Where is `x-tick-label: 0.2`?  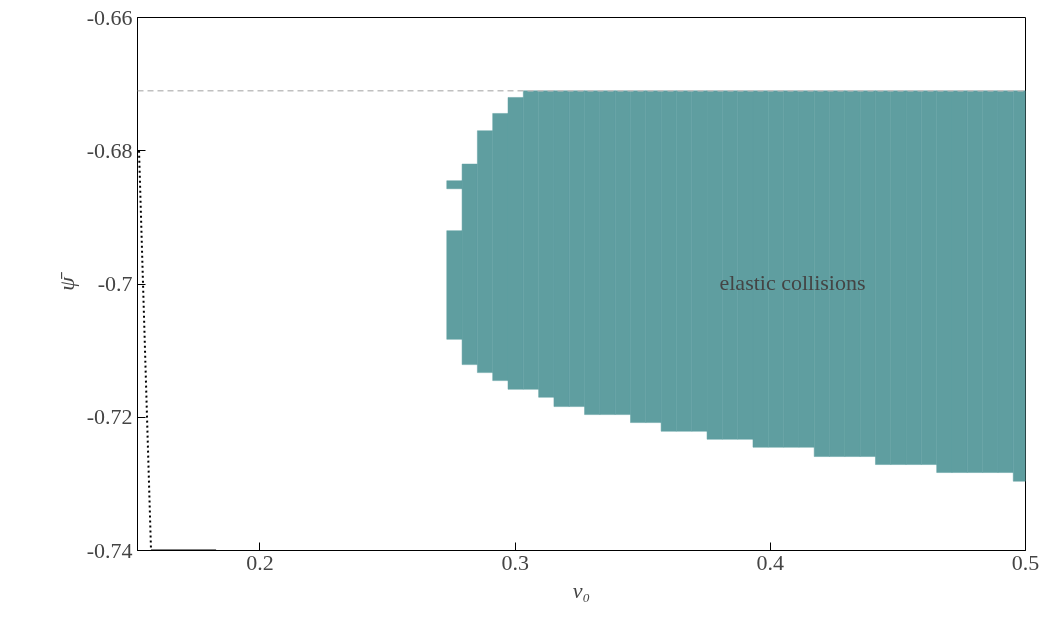 x-tick-label: 0.2 is located at coordinates (260, 562).